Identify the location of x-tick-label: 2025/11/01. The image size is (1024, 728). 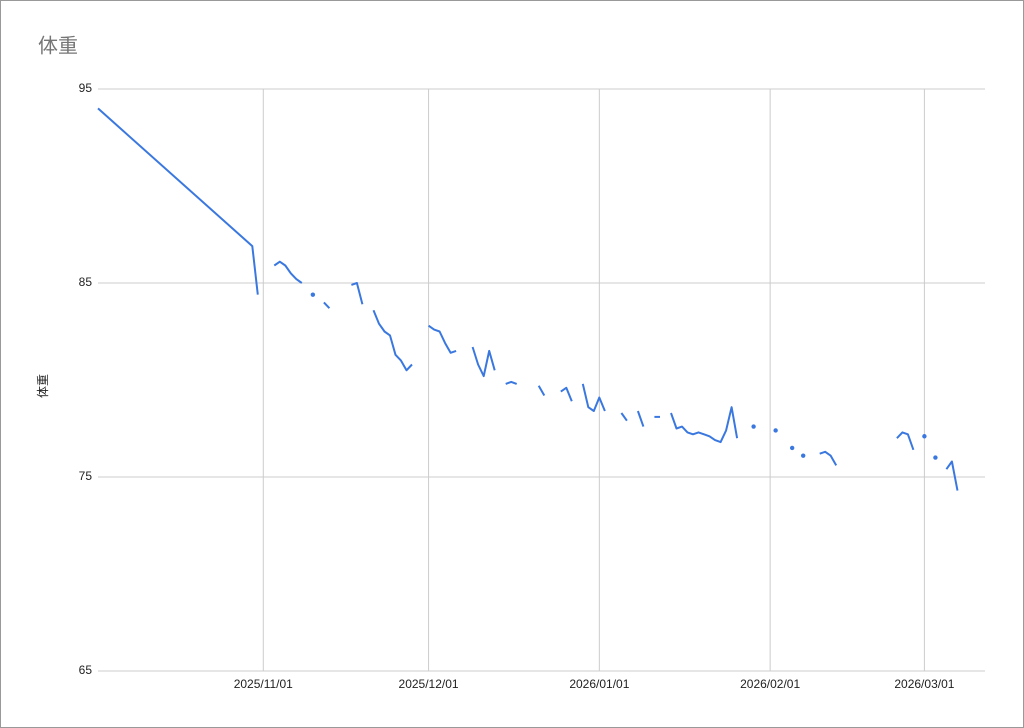
(263, 684).